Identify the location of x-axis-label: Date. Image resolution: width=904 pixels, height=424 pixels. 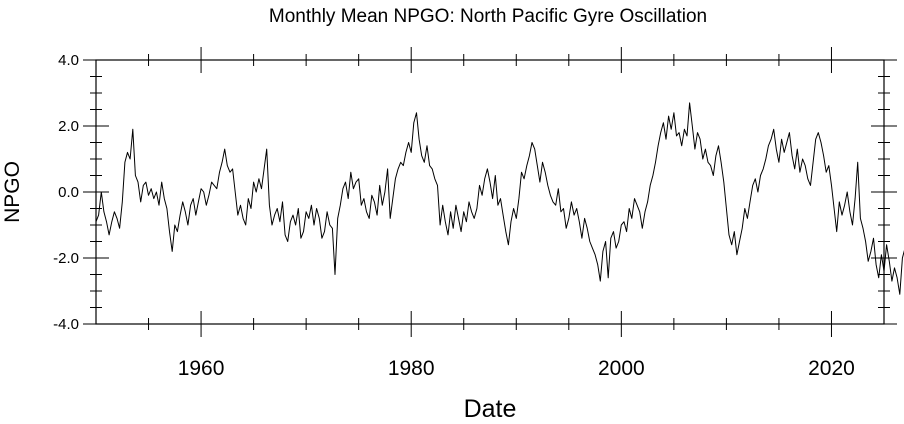
(490, 409).